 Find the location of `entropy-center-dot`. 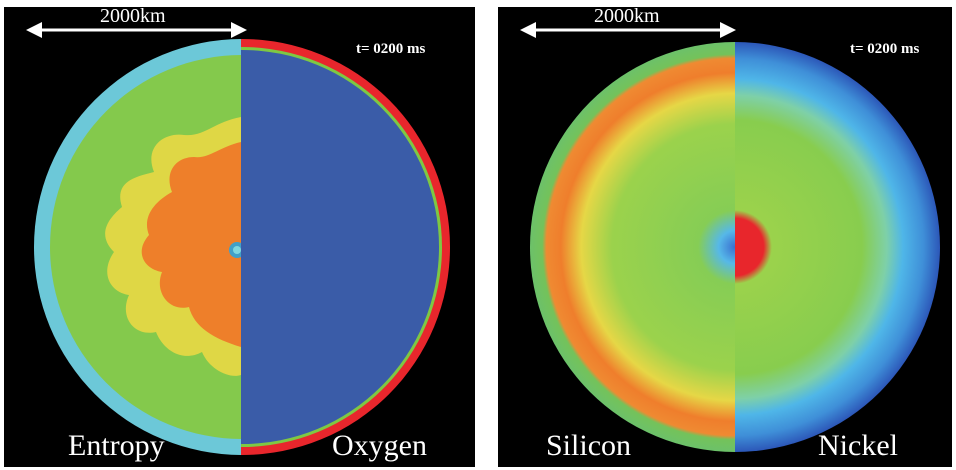

entropy-center-dot is located at coordinates (237, 250).